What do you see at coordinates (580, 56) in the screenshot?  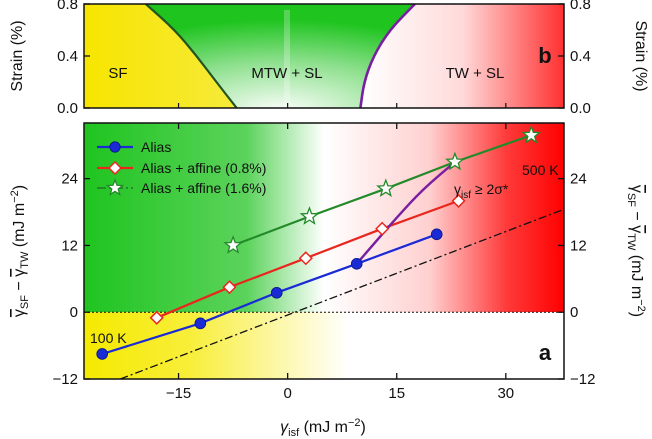 I see `panel-b-ytick-label-right: 0.4` at bounding box center [580, 56].